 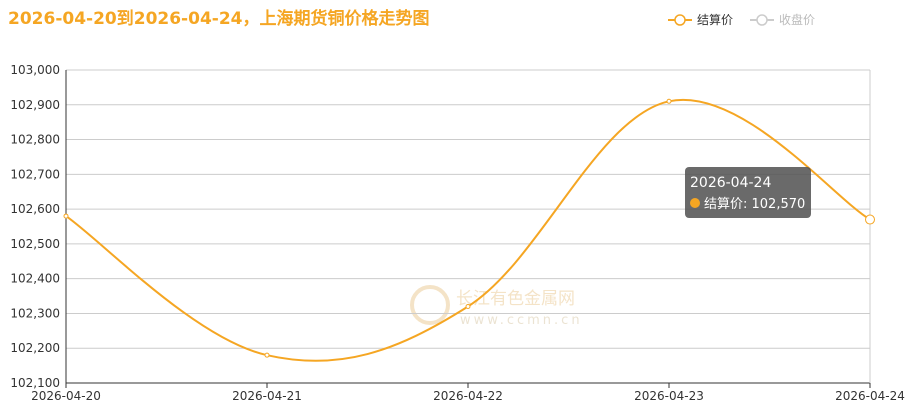 I want to click on y-tick-label: 102,800, so click(x=35, y=140).